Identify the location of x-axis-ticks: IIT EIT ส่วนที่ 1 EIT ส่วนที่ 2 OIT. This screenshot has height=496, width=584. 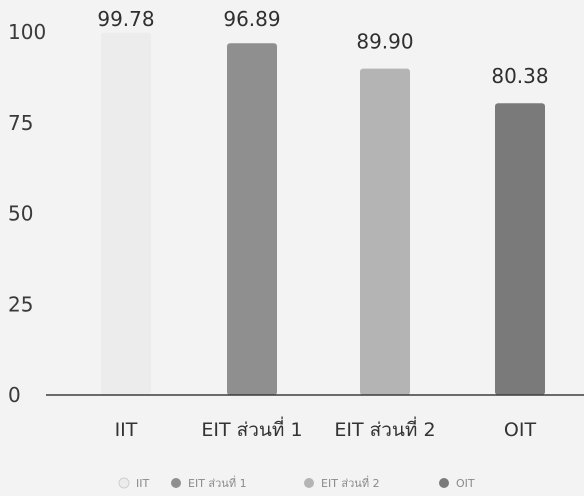
(326, 428).